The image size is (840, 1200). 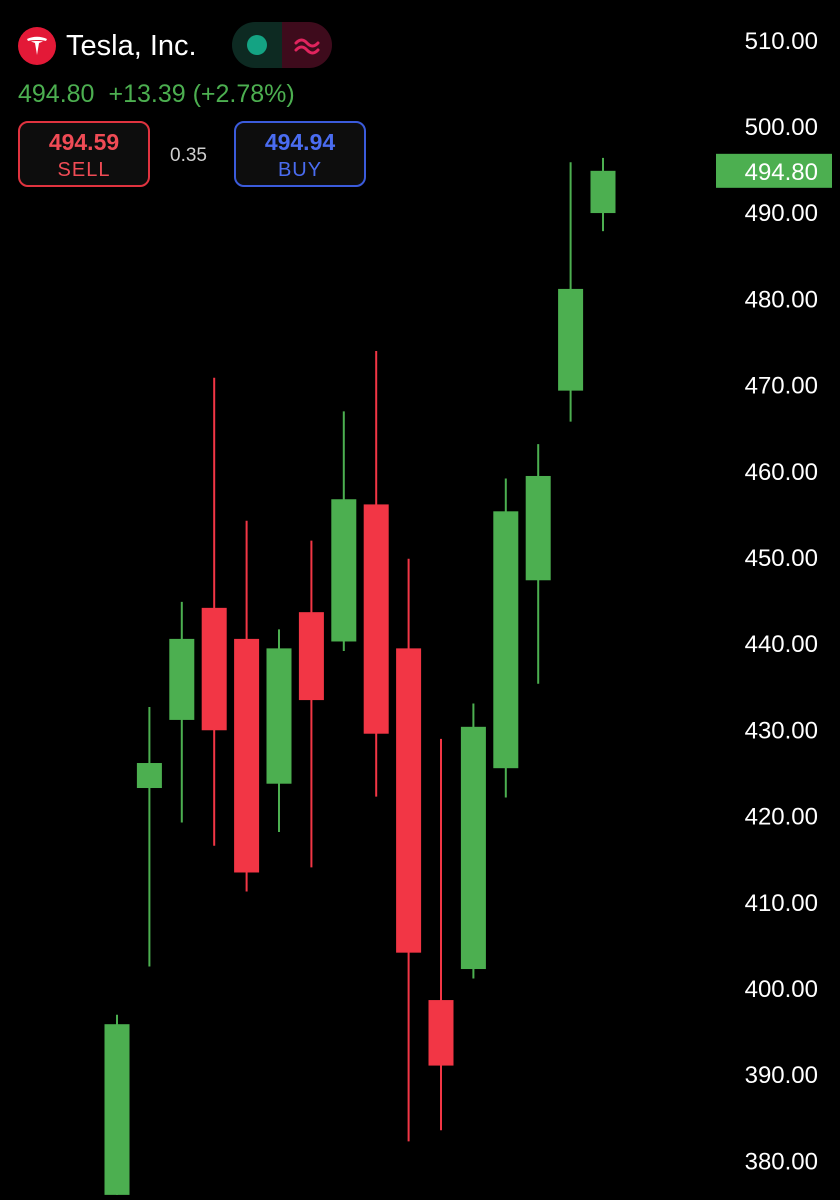 I want to click on y-tick-label: 490.00, so click(x=781, y=213).